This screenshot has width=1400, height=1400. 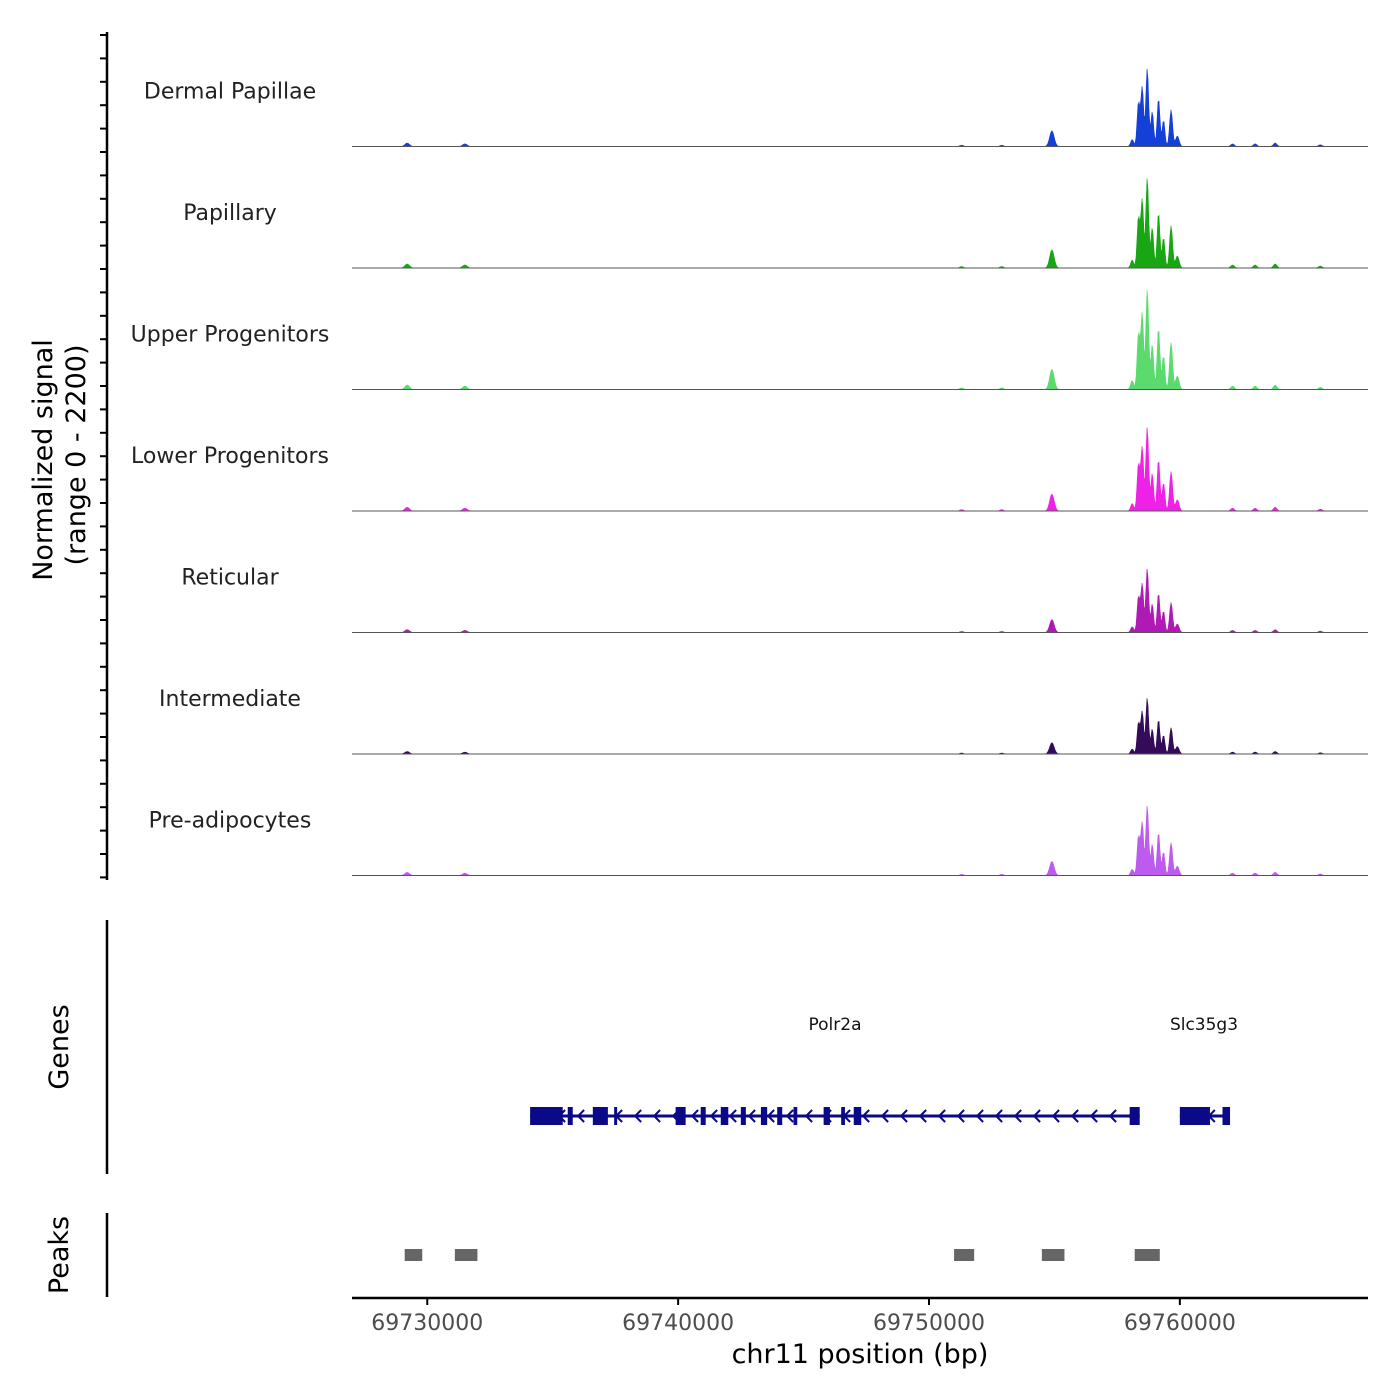 What do you see at coordinates (782, 1255) in the screenshot?
I see `peak-regions` at bounding box center [782, 1255].